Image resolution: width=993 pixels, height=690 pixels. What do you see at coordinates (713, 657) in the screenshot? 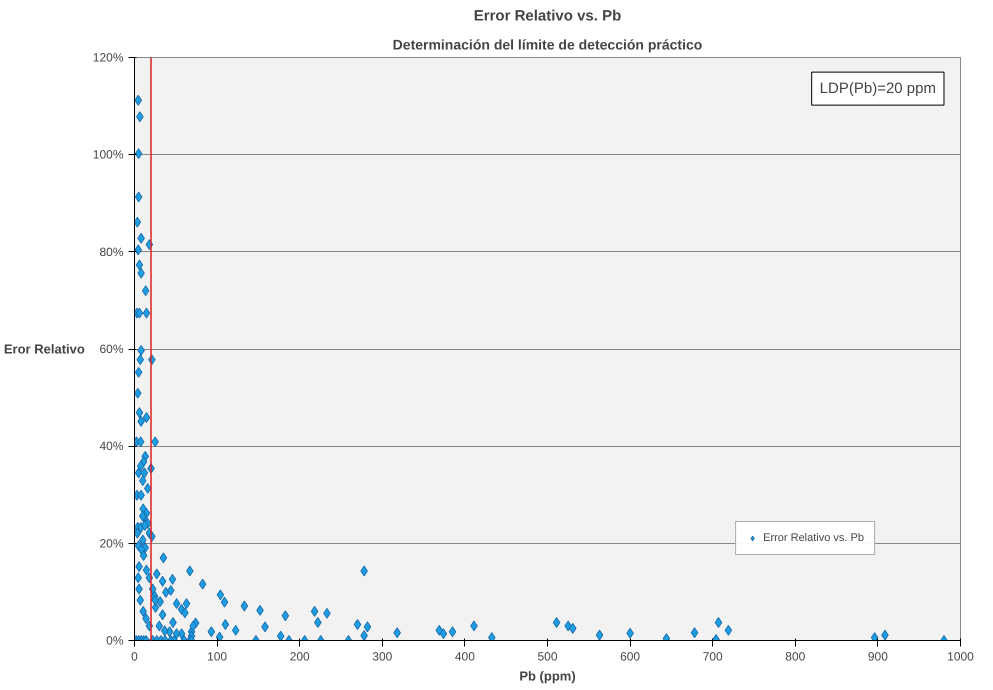
I see `x-tick-label: 700` at bounding box center [713, 657].